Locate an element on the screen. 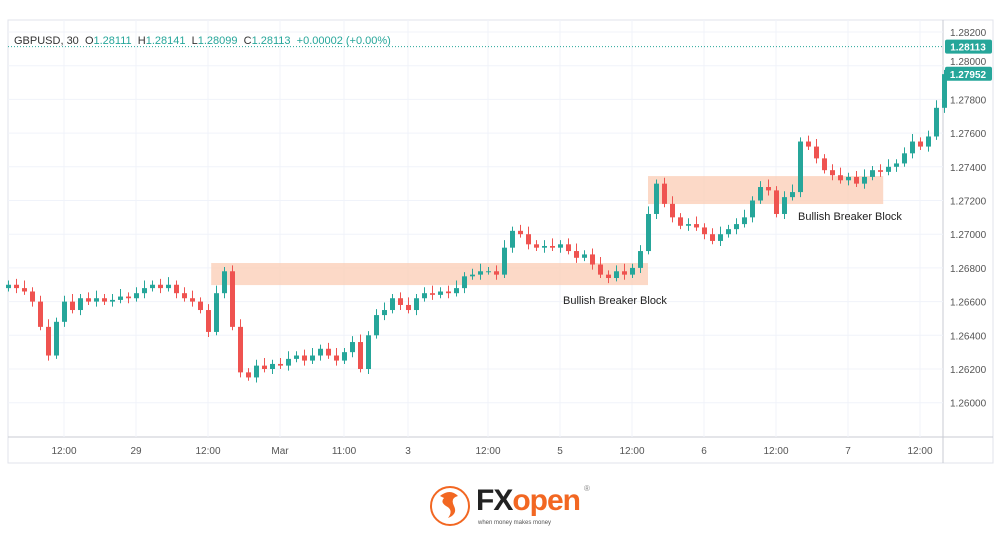  logo-fx: FX is located at coordinates (494, 500).